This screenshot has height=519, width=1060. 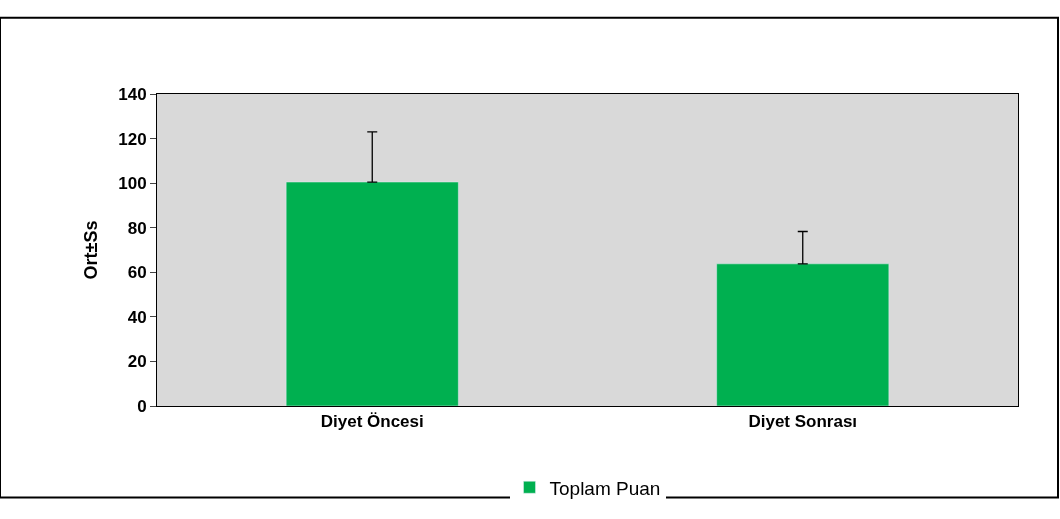 I want to click on x-tick-label: Diyet Sonrası, so click(x=803, y=422).